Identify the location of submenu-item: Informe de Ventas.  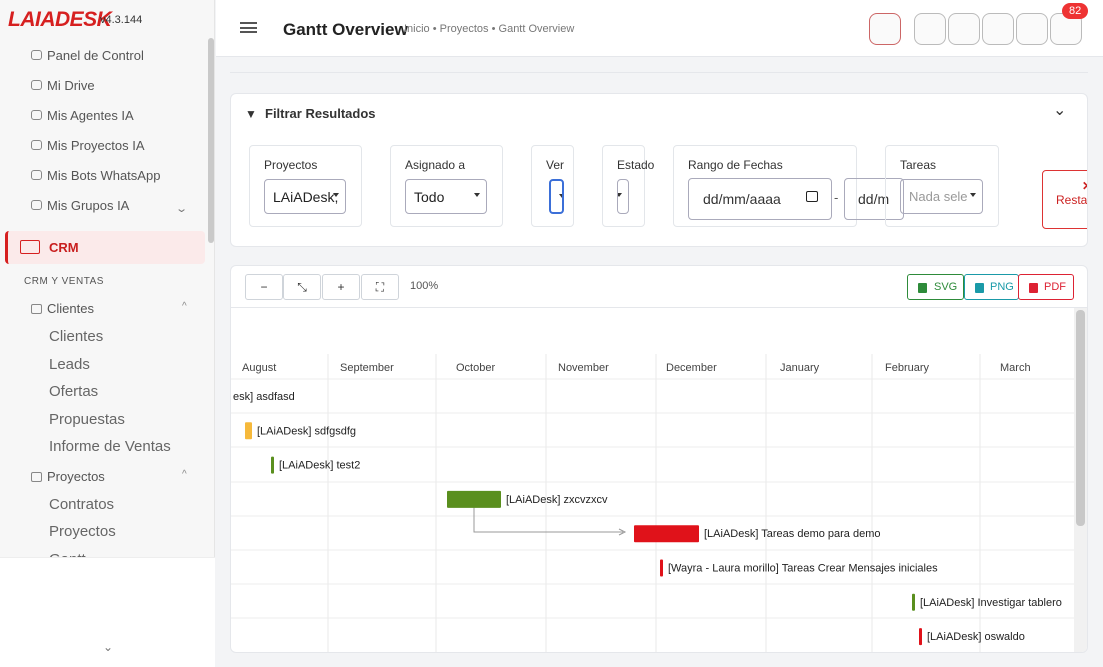
(110, 446).